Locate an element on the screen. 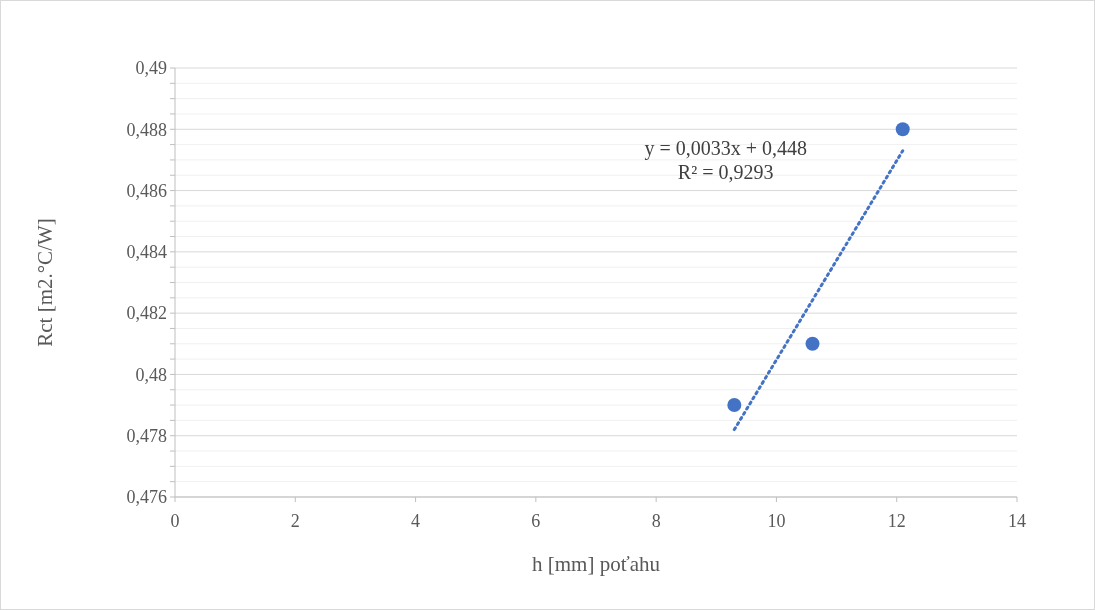 This screenshot has width=1095, height=610. x-tick-label: 10 is located at coordinates (776, 521).